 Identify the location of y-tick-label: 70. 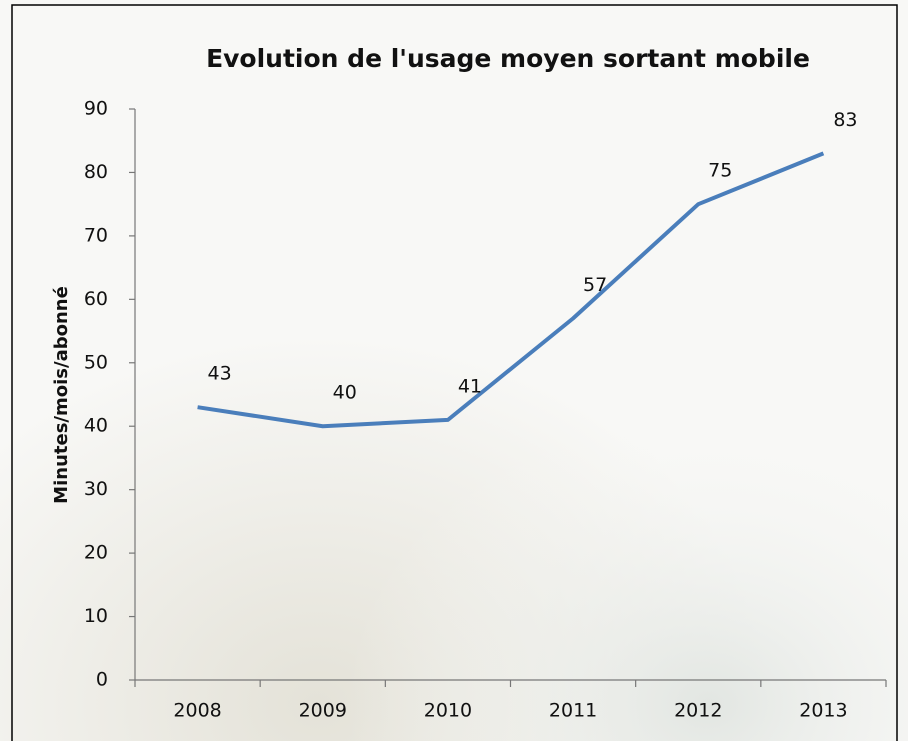
(96, 235).